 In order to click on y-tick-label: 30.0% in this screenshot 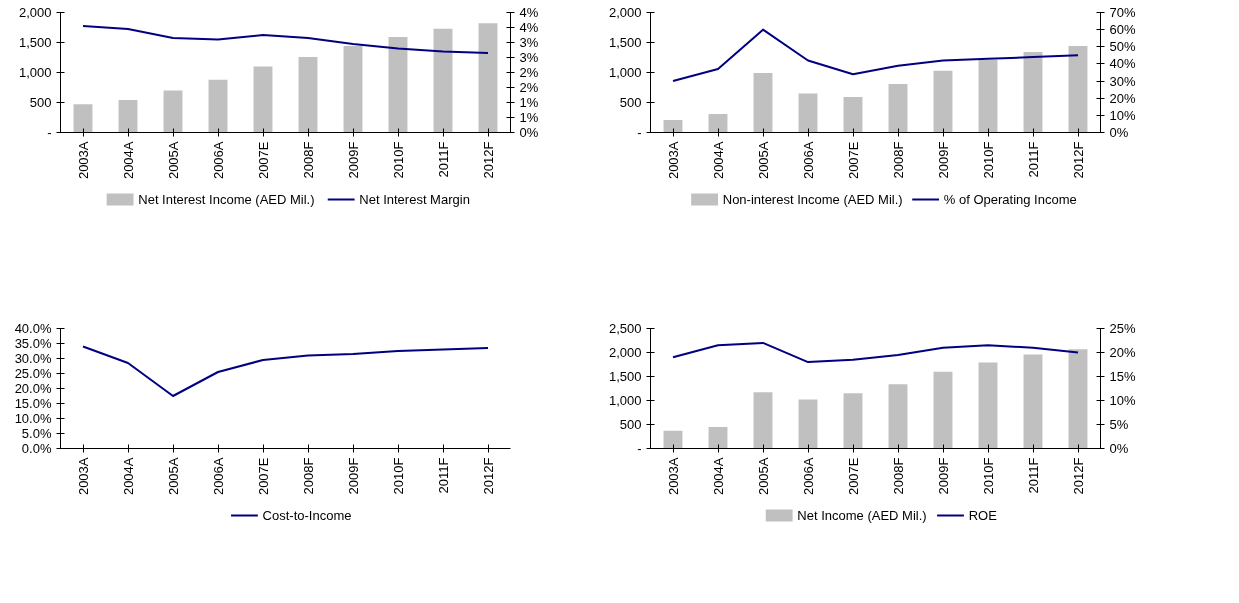, I will do `click(33, 358)`.